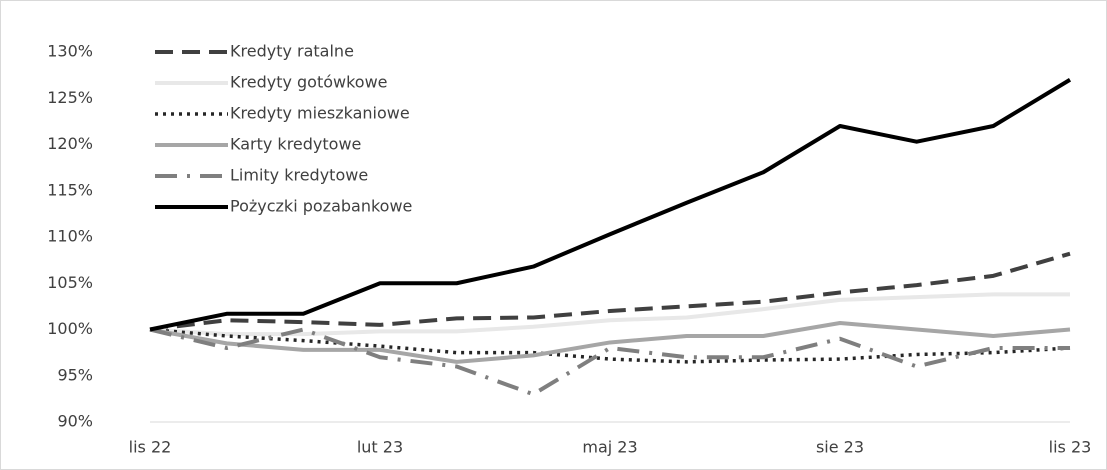 This screenshot has height=470, width=1107. What do you see at coordinates (840, 447) in the screenshot?
I see `x-tick-label: sie 23` at bounding box center [840, 447].